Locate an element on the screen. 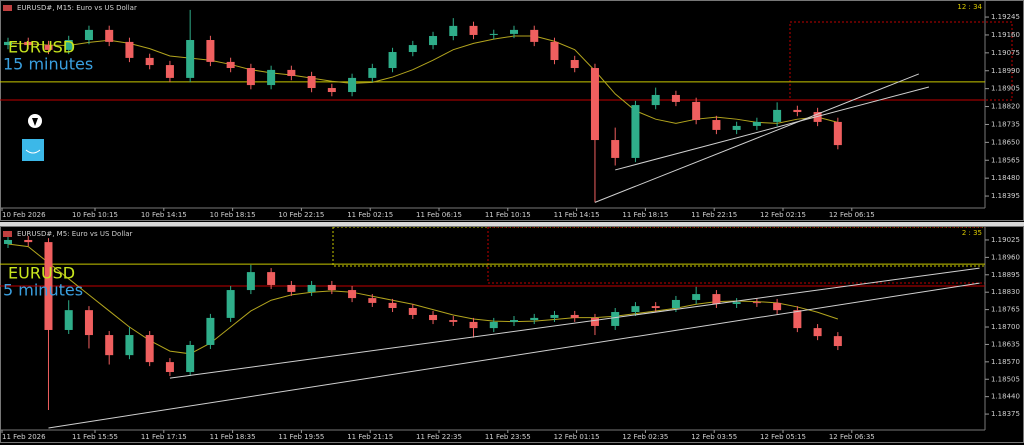 This screenshot has height=445, width=1024. x-tick-label: 12 Feb 02:15 is located at coordinates (783, 215).